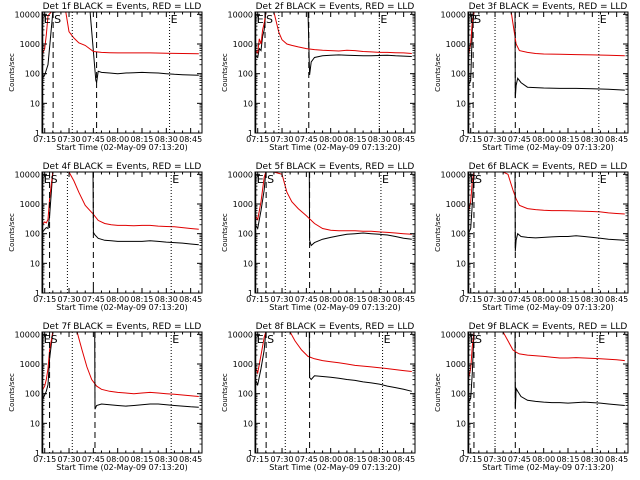 Image resolution: width=640 pixels, height=480 pixels. I want to click on panel-title: Det 9f BLACK = Events, RED = LLD, so click(548, 327).